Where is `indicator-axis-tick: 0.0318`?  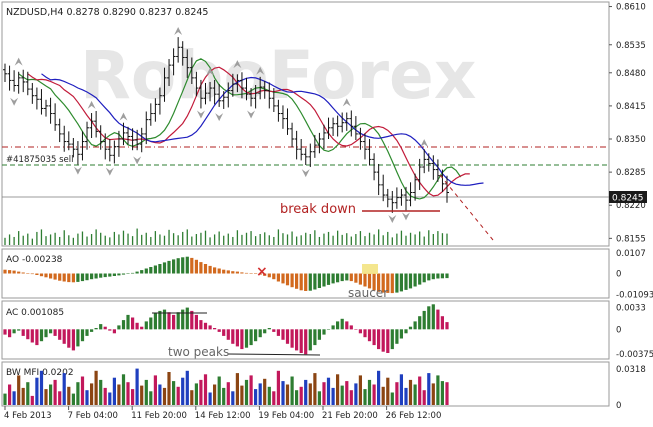 indicator-axis-tick: 0.0318 is located at coordinates (631, 370).